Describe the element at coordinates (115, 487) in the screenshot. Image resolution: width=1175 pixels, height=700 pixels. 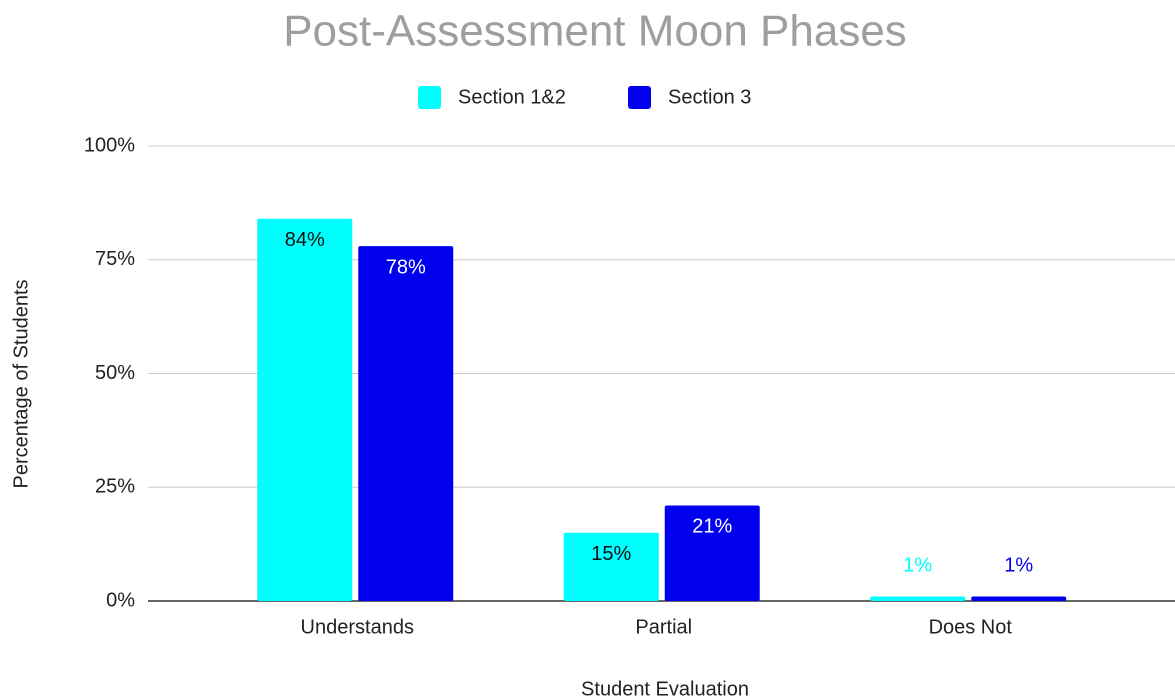
I see `y-tick-label: 25%` at that location.